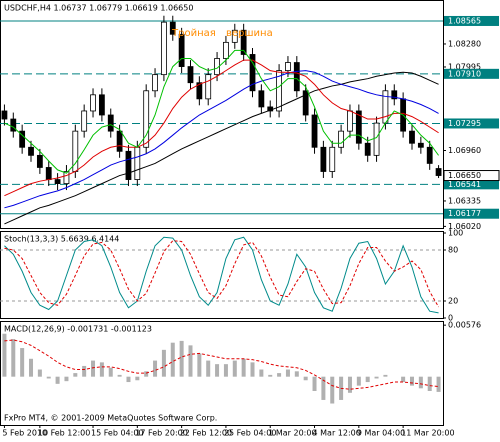  I want to click on x-tick-label: 11 Mar 20:00, so click(427, 433).